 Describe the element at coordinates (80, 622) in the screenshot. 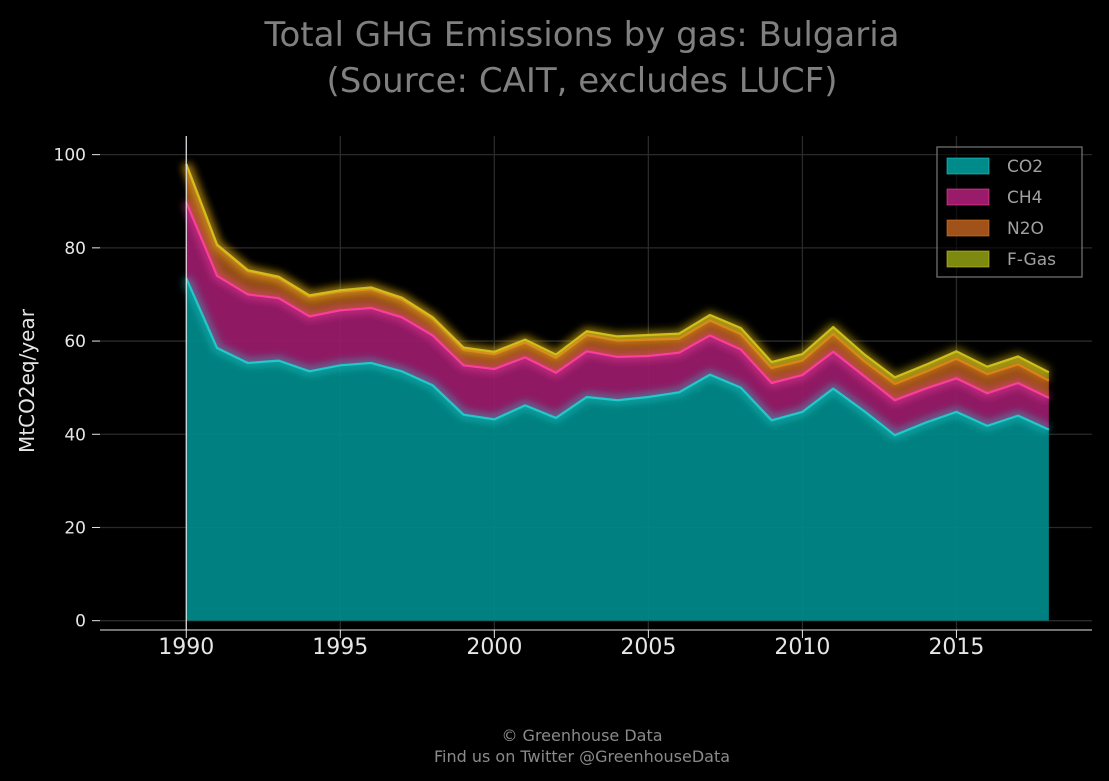

I see `y-tick-label: 0` at that location.